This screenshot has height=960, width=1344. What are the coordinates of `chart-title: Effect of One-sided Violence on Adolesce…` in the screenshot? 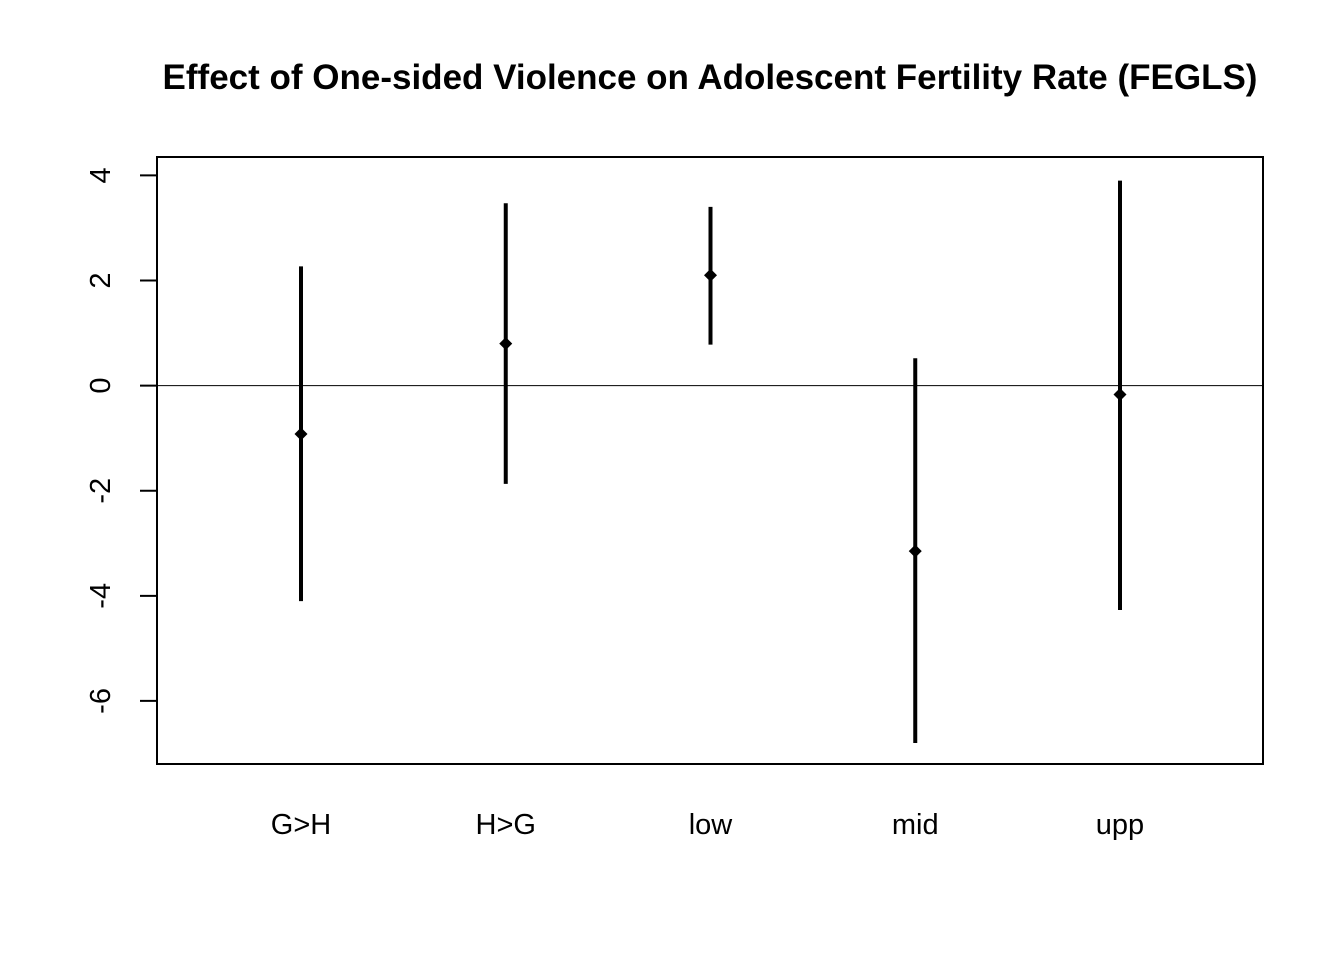 It's located at (710, 77).